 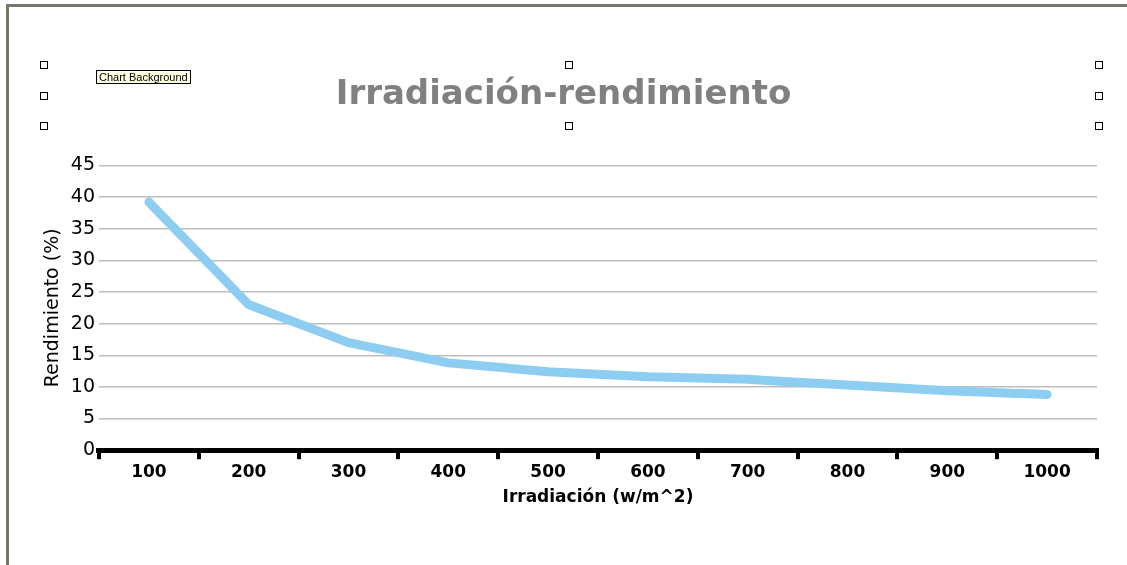 What do you see at coordinates (82, 163) in the screenshot?
I see `y-tick-label: 45` at bounding box center [82, 163].